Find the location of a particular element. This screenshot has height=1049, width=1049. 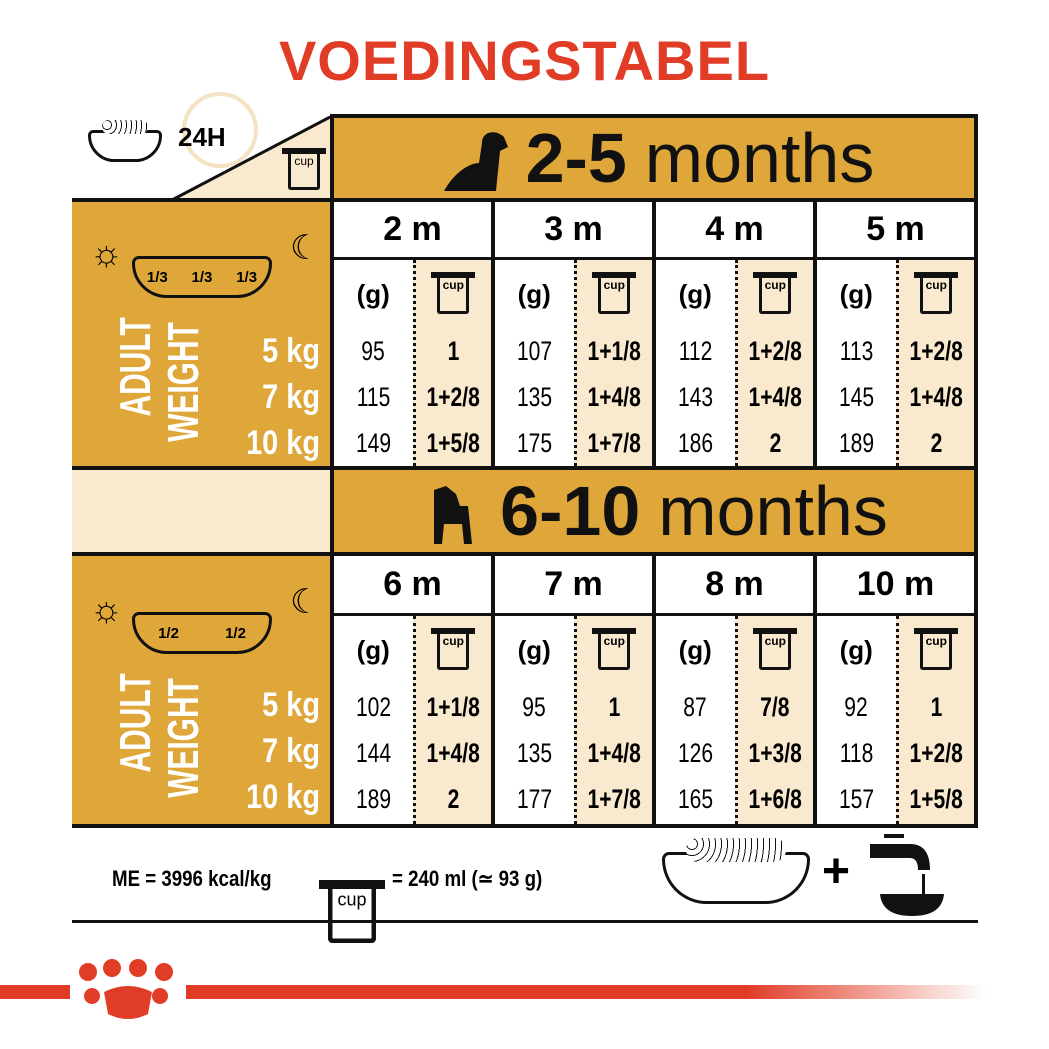

grams-value: 145 is located at coordinates (856, 396).